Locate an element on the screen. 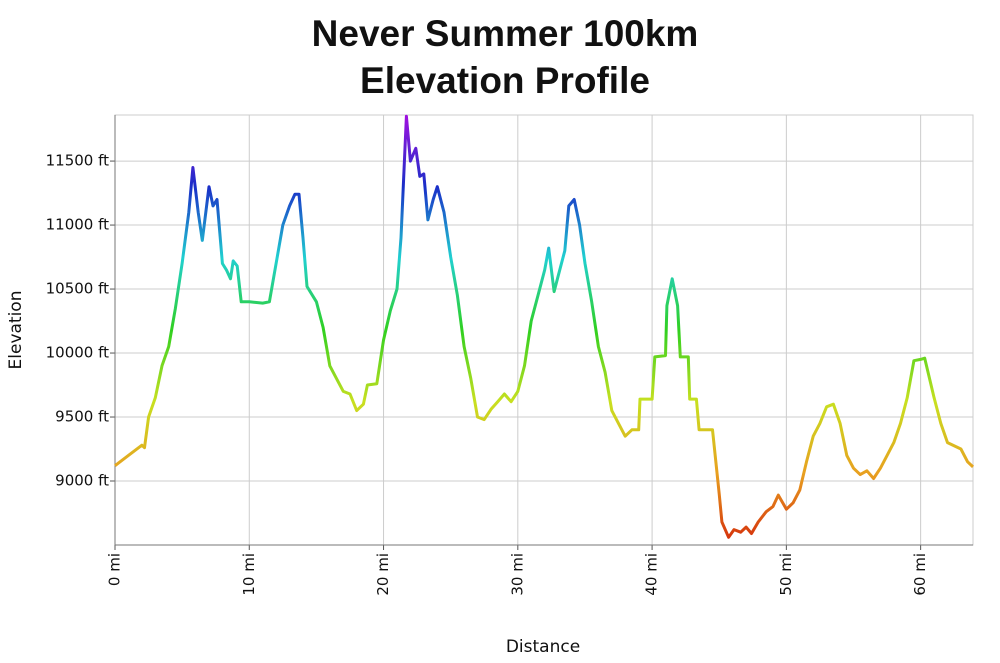 This screenshot has width=1000, height=663. x-tick-label: 20 mi is located at coordinates (383, 574).